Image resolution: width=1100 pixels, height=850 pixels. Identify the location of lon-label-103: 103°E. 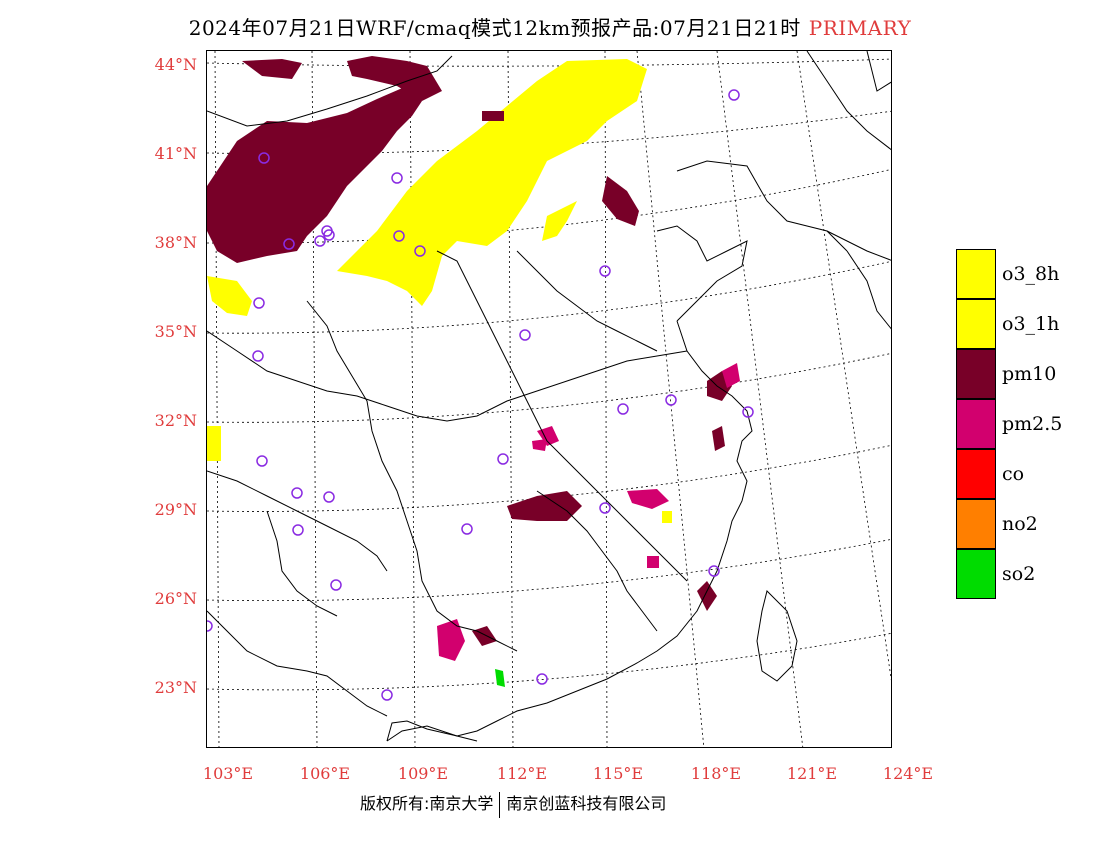
(228, 773).